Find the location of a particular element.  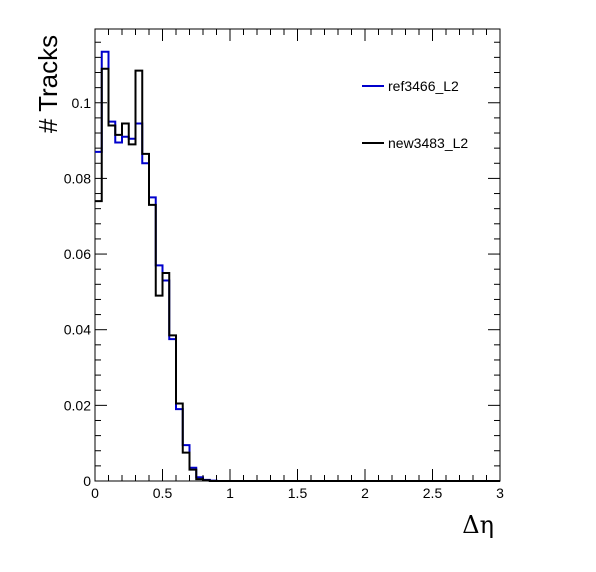

x-axis-title: Δη is located at coordinates (478, 525).